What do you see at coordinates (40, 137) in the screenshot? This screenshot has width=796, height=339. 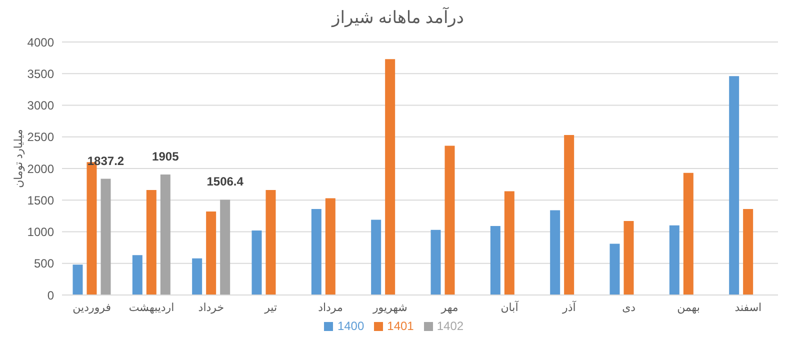 I see `y-tick-label: 2500` at bounding box center [40, 137].